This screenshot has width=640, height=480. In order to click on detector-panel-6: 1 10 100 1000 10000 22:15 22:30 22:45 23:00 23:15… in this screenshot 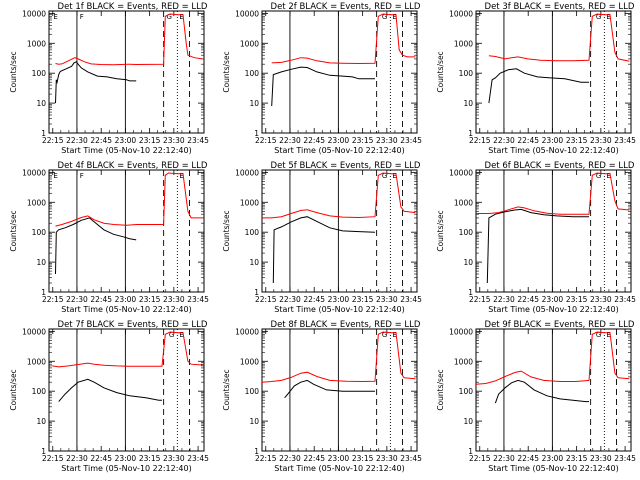, I will do `click(536, 237)`.